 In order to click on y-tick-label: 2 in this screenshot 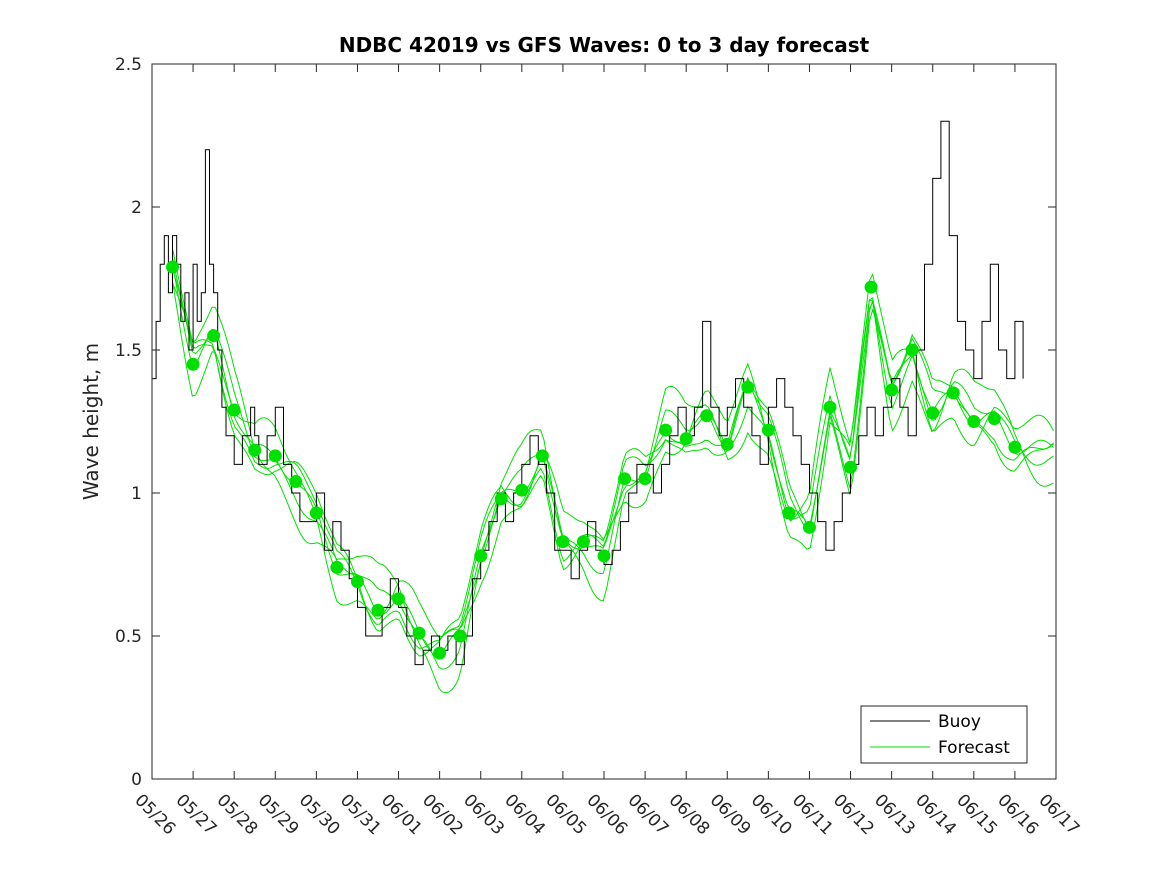, I will do `click(136, 208)`.